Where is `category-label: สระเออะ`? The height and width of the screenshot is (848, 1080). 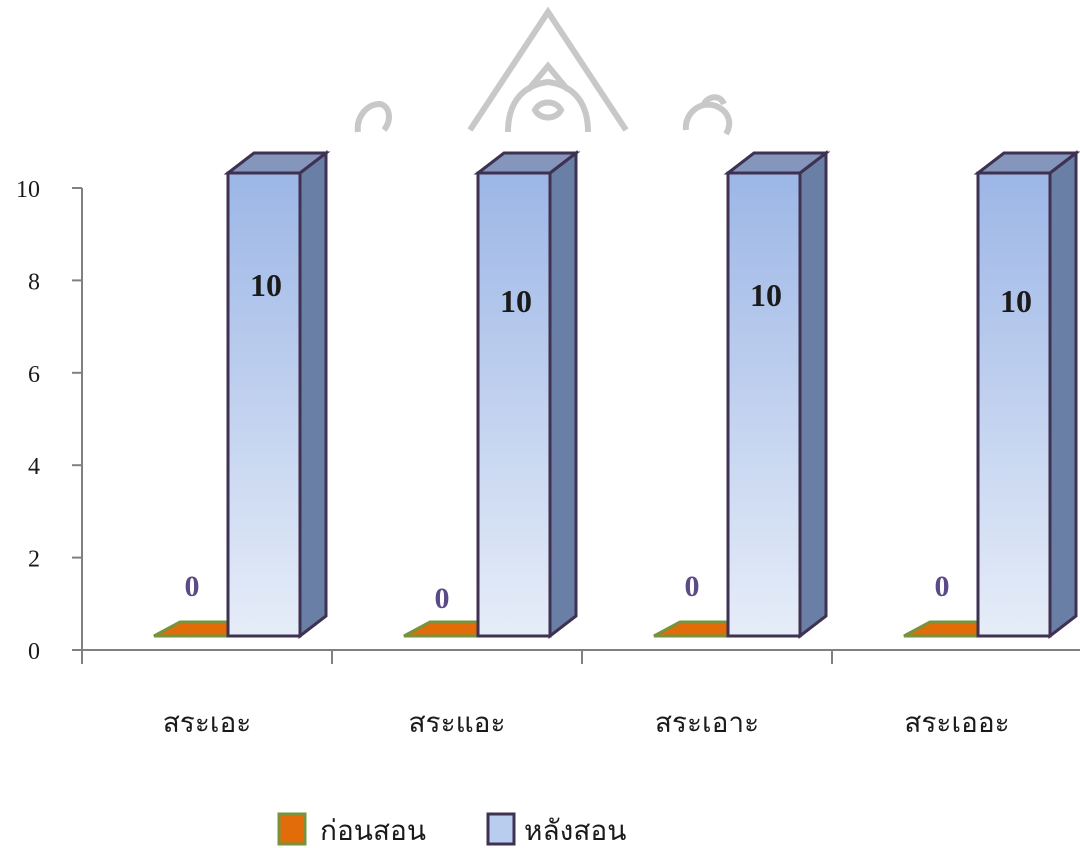 category-label: สระเออะ is located at coordinates (956, 722).